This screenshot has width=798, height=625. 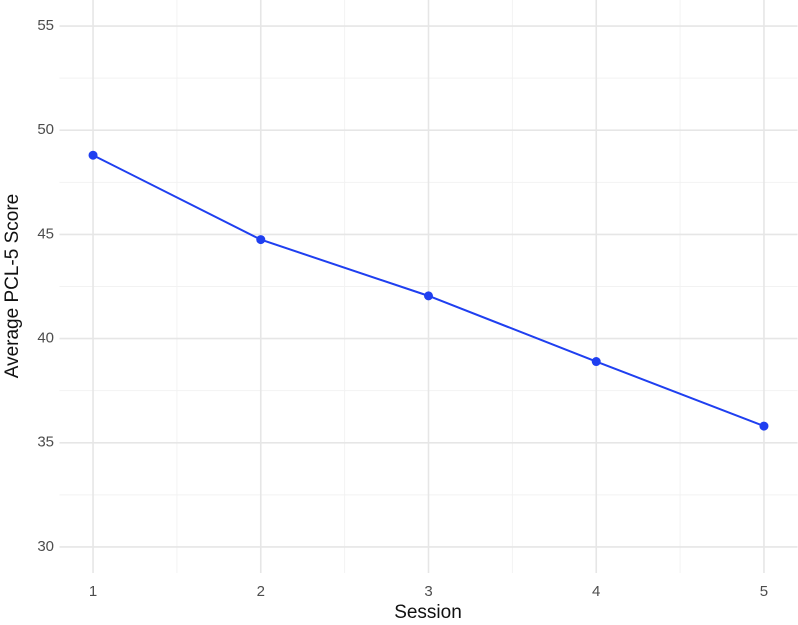 What do you see at coordinates (93, 591) in the screenshot?
I see `x-tick-label: 1` at bounding box center [93, 591].